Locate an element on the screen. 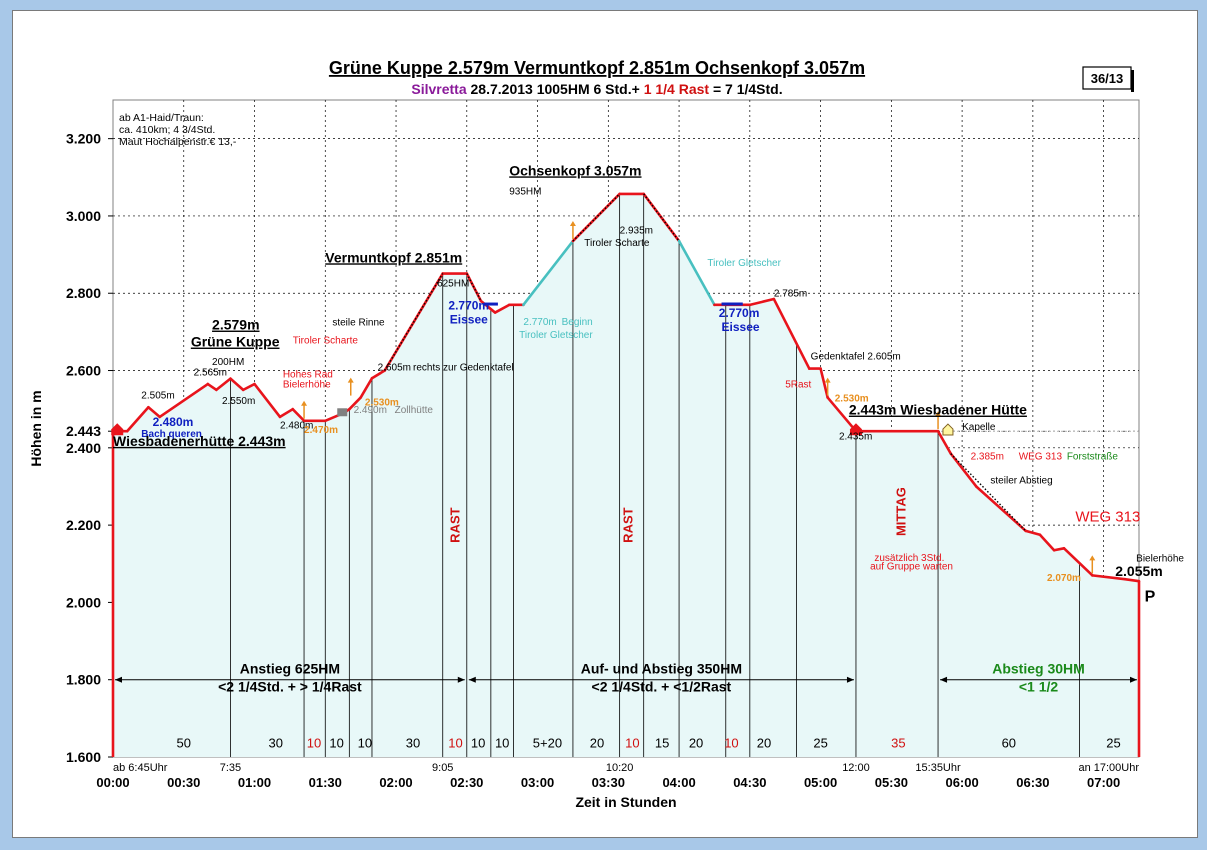 This screenshot has width=1207, height=850. annotation-label: 2.385m is located at coordinates (987, 456).